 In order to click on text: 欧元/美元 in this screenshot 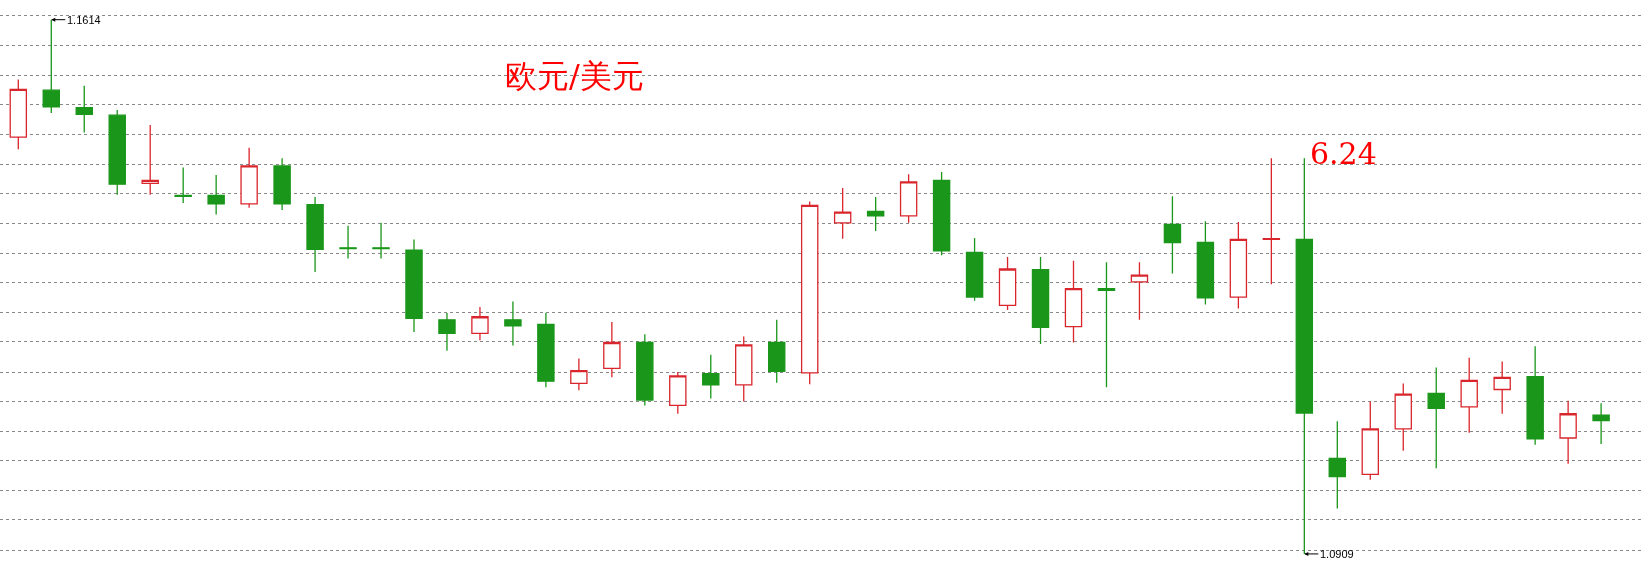, I will do `click(574, 76)`.